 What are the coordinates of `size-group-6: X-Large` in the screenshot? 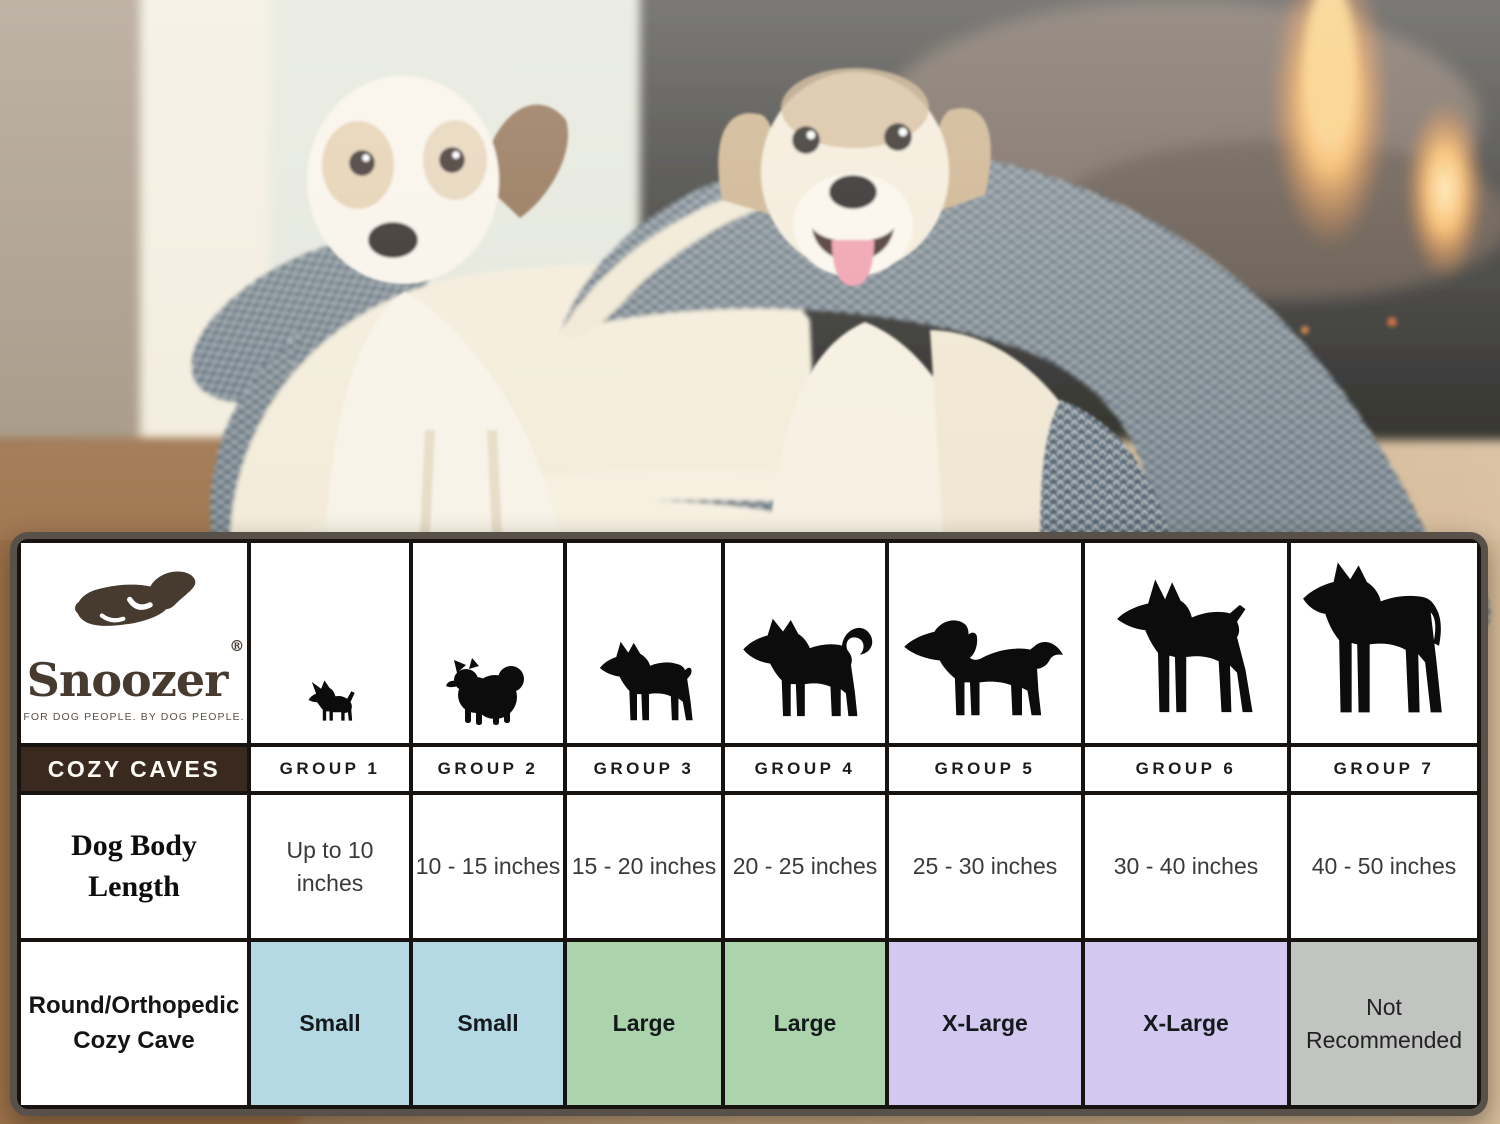 It's located at (1186, 1023).